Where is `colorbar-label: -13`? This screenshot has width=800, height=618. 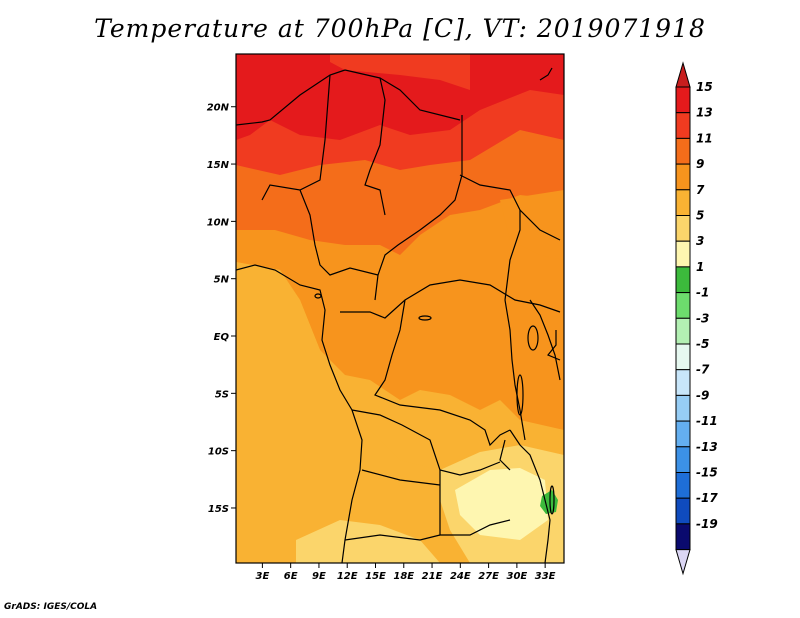 colorbar-label: -13 is located at coordinates (707, 447).